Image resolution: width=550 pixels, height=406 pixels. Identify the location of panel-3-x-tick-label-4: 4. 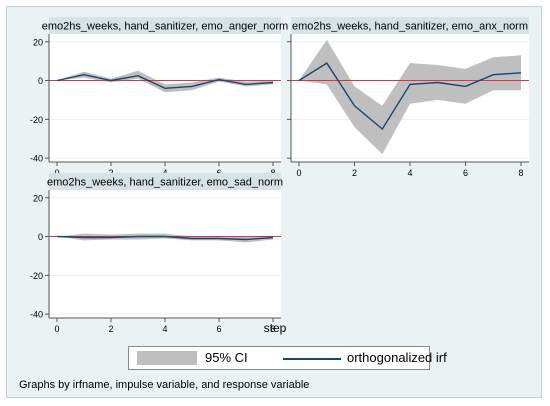
(164, 329).